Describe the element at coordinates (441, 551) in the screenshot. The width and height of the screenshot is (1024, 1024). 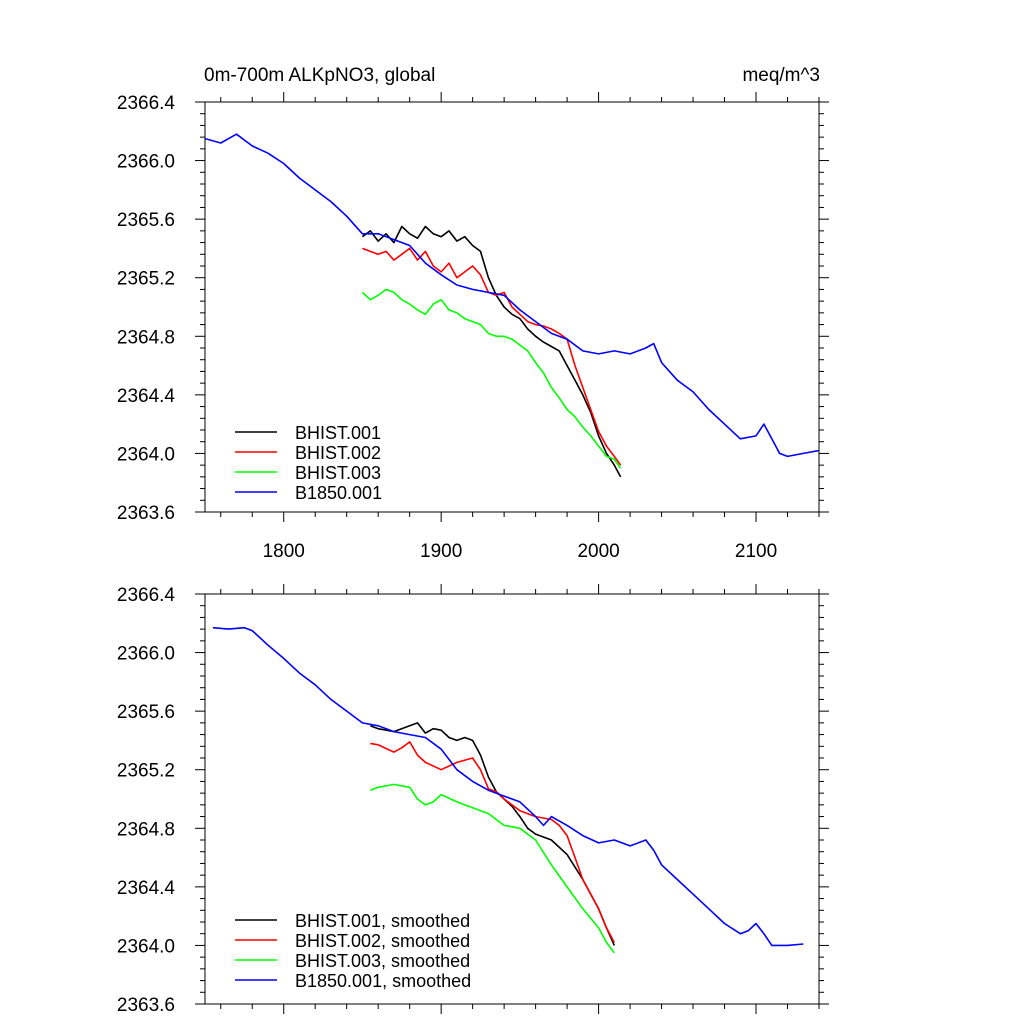
I see `x-tick-label: 1900` at that location.